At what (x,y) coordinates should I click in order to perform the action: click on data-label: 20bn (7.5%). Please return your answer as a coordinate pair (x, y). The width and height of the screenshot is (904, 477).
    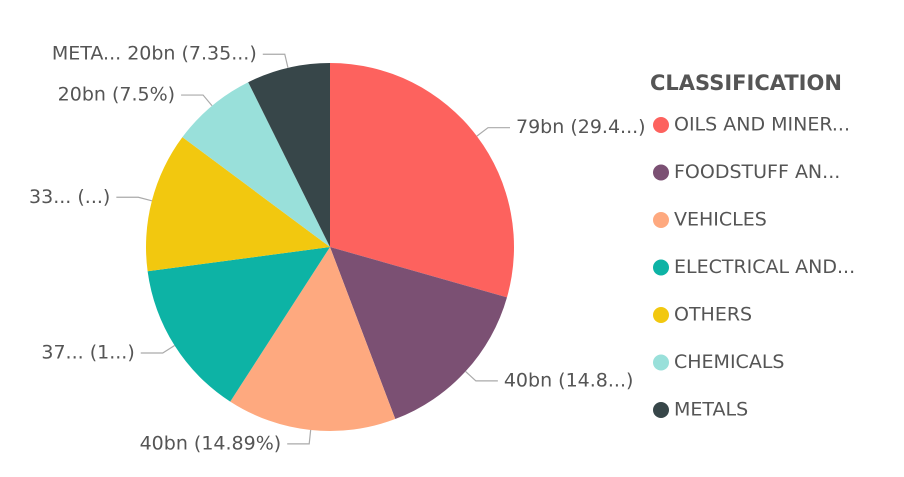
    Looking at the image, I should click on (116, 95).